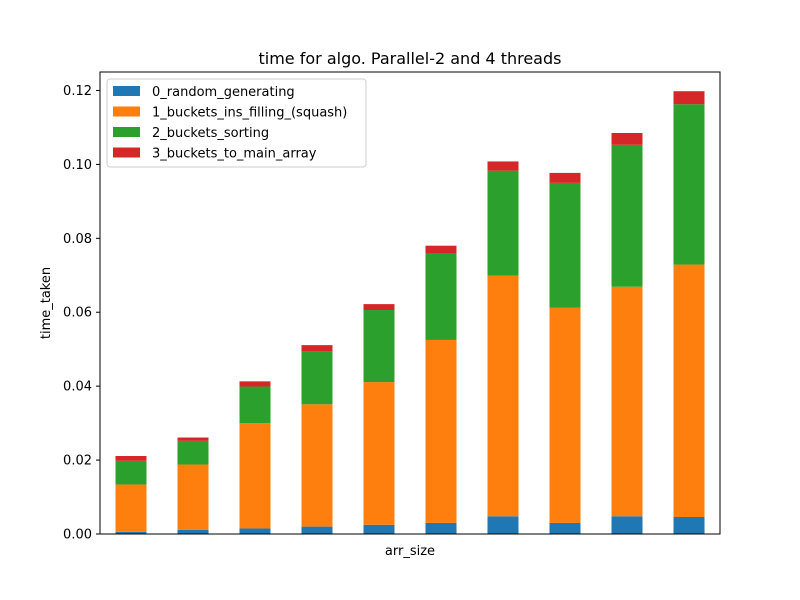  I want to click on legend-label: 3_buckets_to_main_array, so click(234, 154).